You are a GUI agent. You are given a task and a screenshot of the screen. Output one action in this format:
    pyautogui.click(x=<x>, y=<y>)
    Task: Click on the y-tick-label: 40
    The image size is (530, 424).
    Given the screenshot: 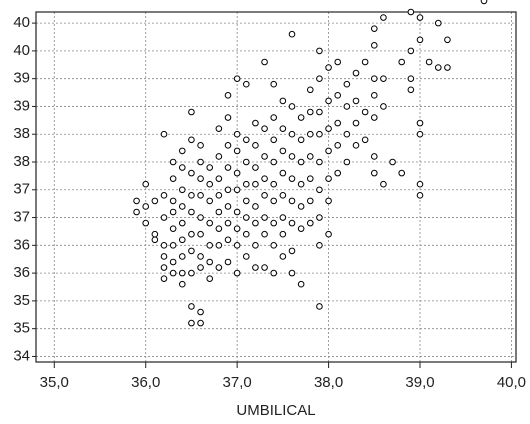 What is the action you would take?
    pyautogui.click(x=21, y=22)
    